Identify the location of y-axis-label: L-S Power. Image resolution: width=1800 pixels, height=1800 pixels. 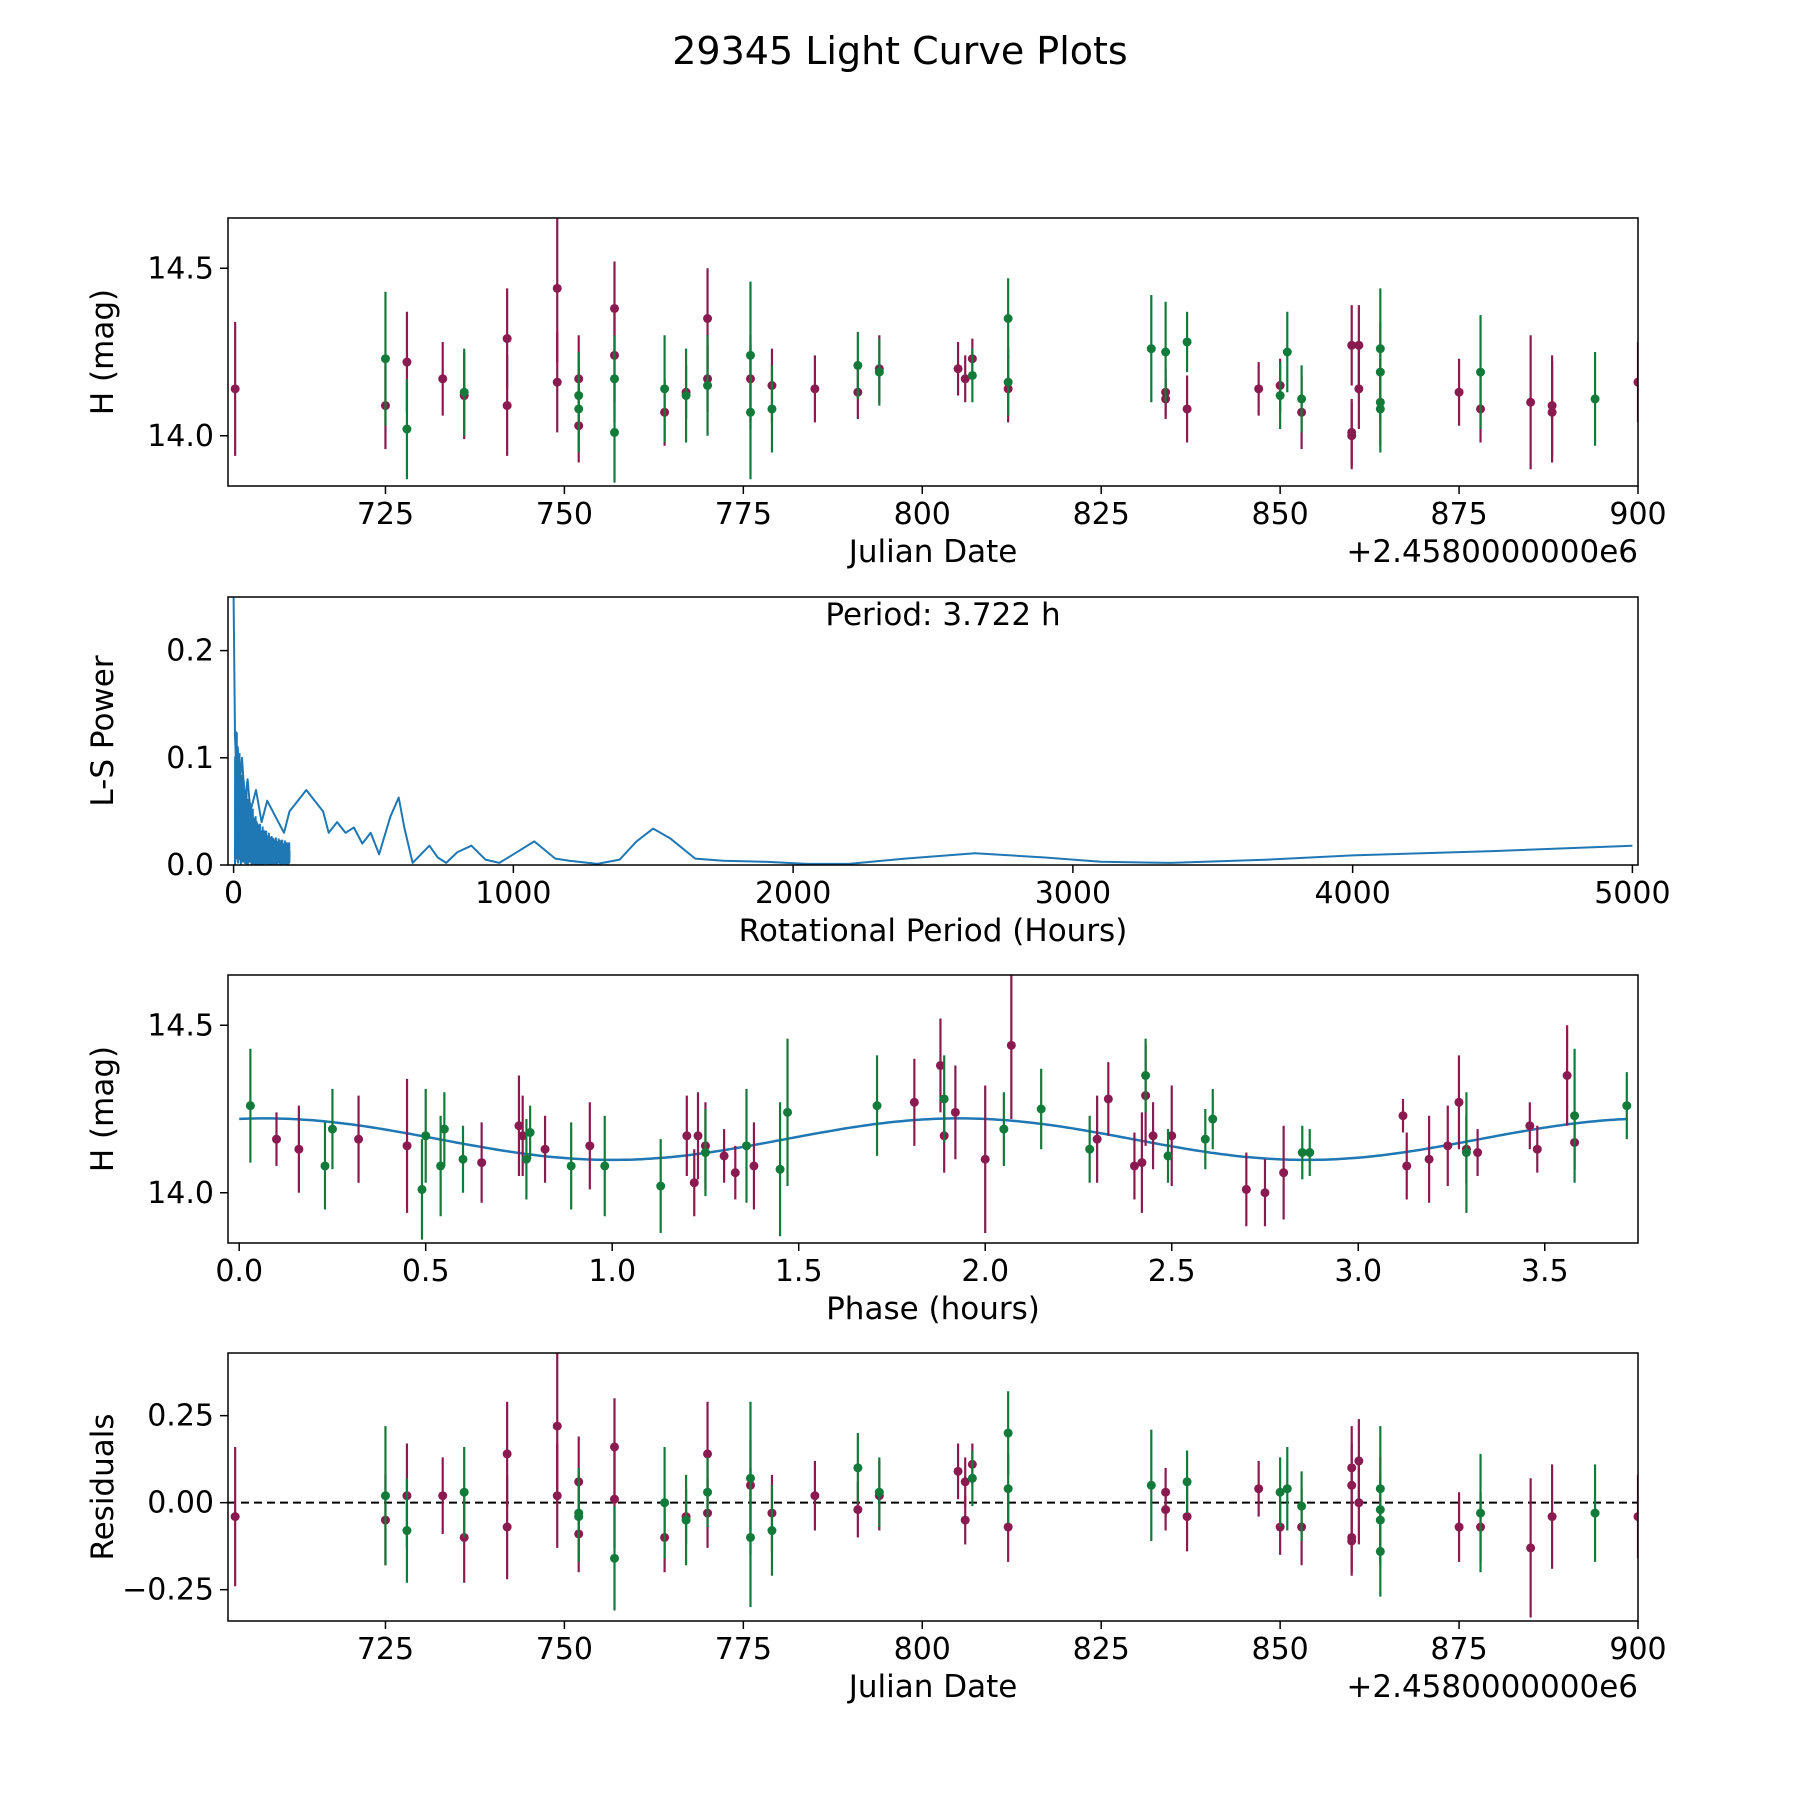
(103, 730).